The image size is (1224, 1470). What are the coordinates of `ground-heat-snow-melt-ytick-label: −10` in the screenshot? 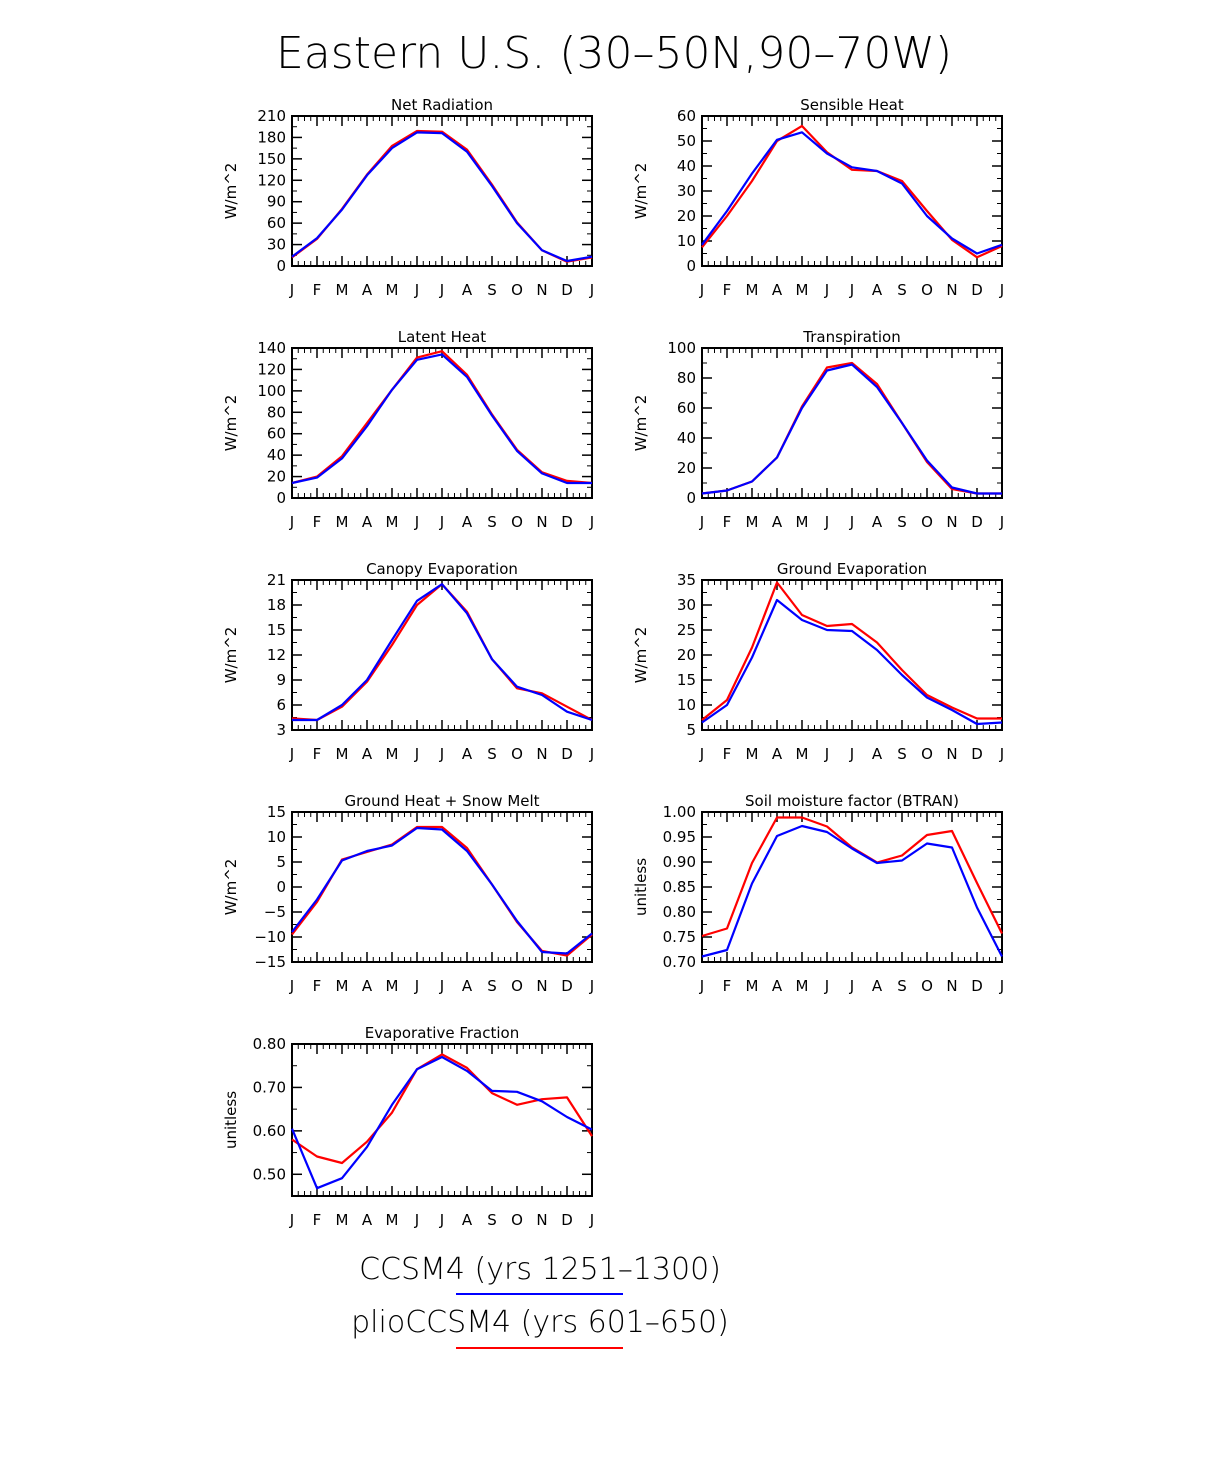 It's located at (270, 937).